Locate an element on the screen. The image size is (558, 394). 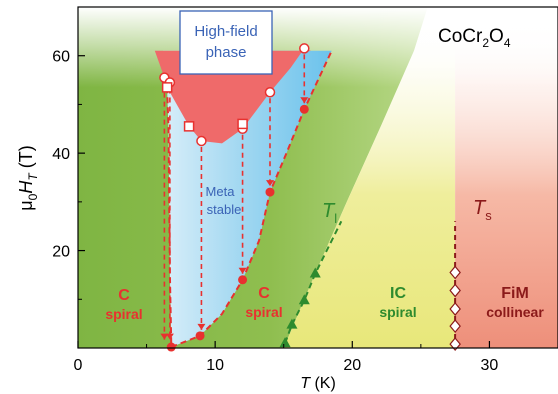
x-axis-ticks: 0 10 20 30 is located at coordinates (286, 357).